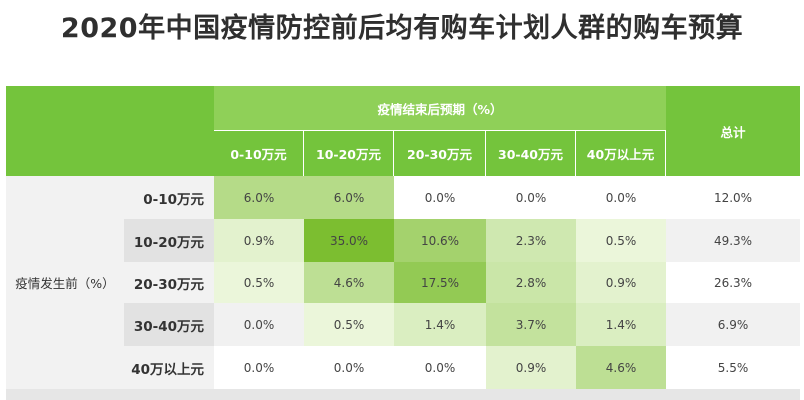 This screenshot has width=804, height=400. What do you see at coordinates (169, 367) in the screenshot?
I see `row-label: 40万以上元` at bounding box center [169, 367].